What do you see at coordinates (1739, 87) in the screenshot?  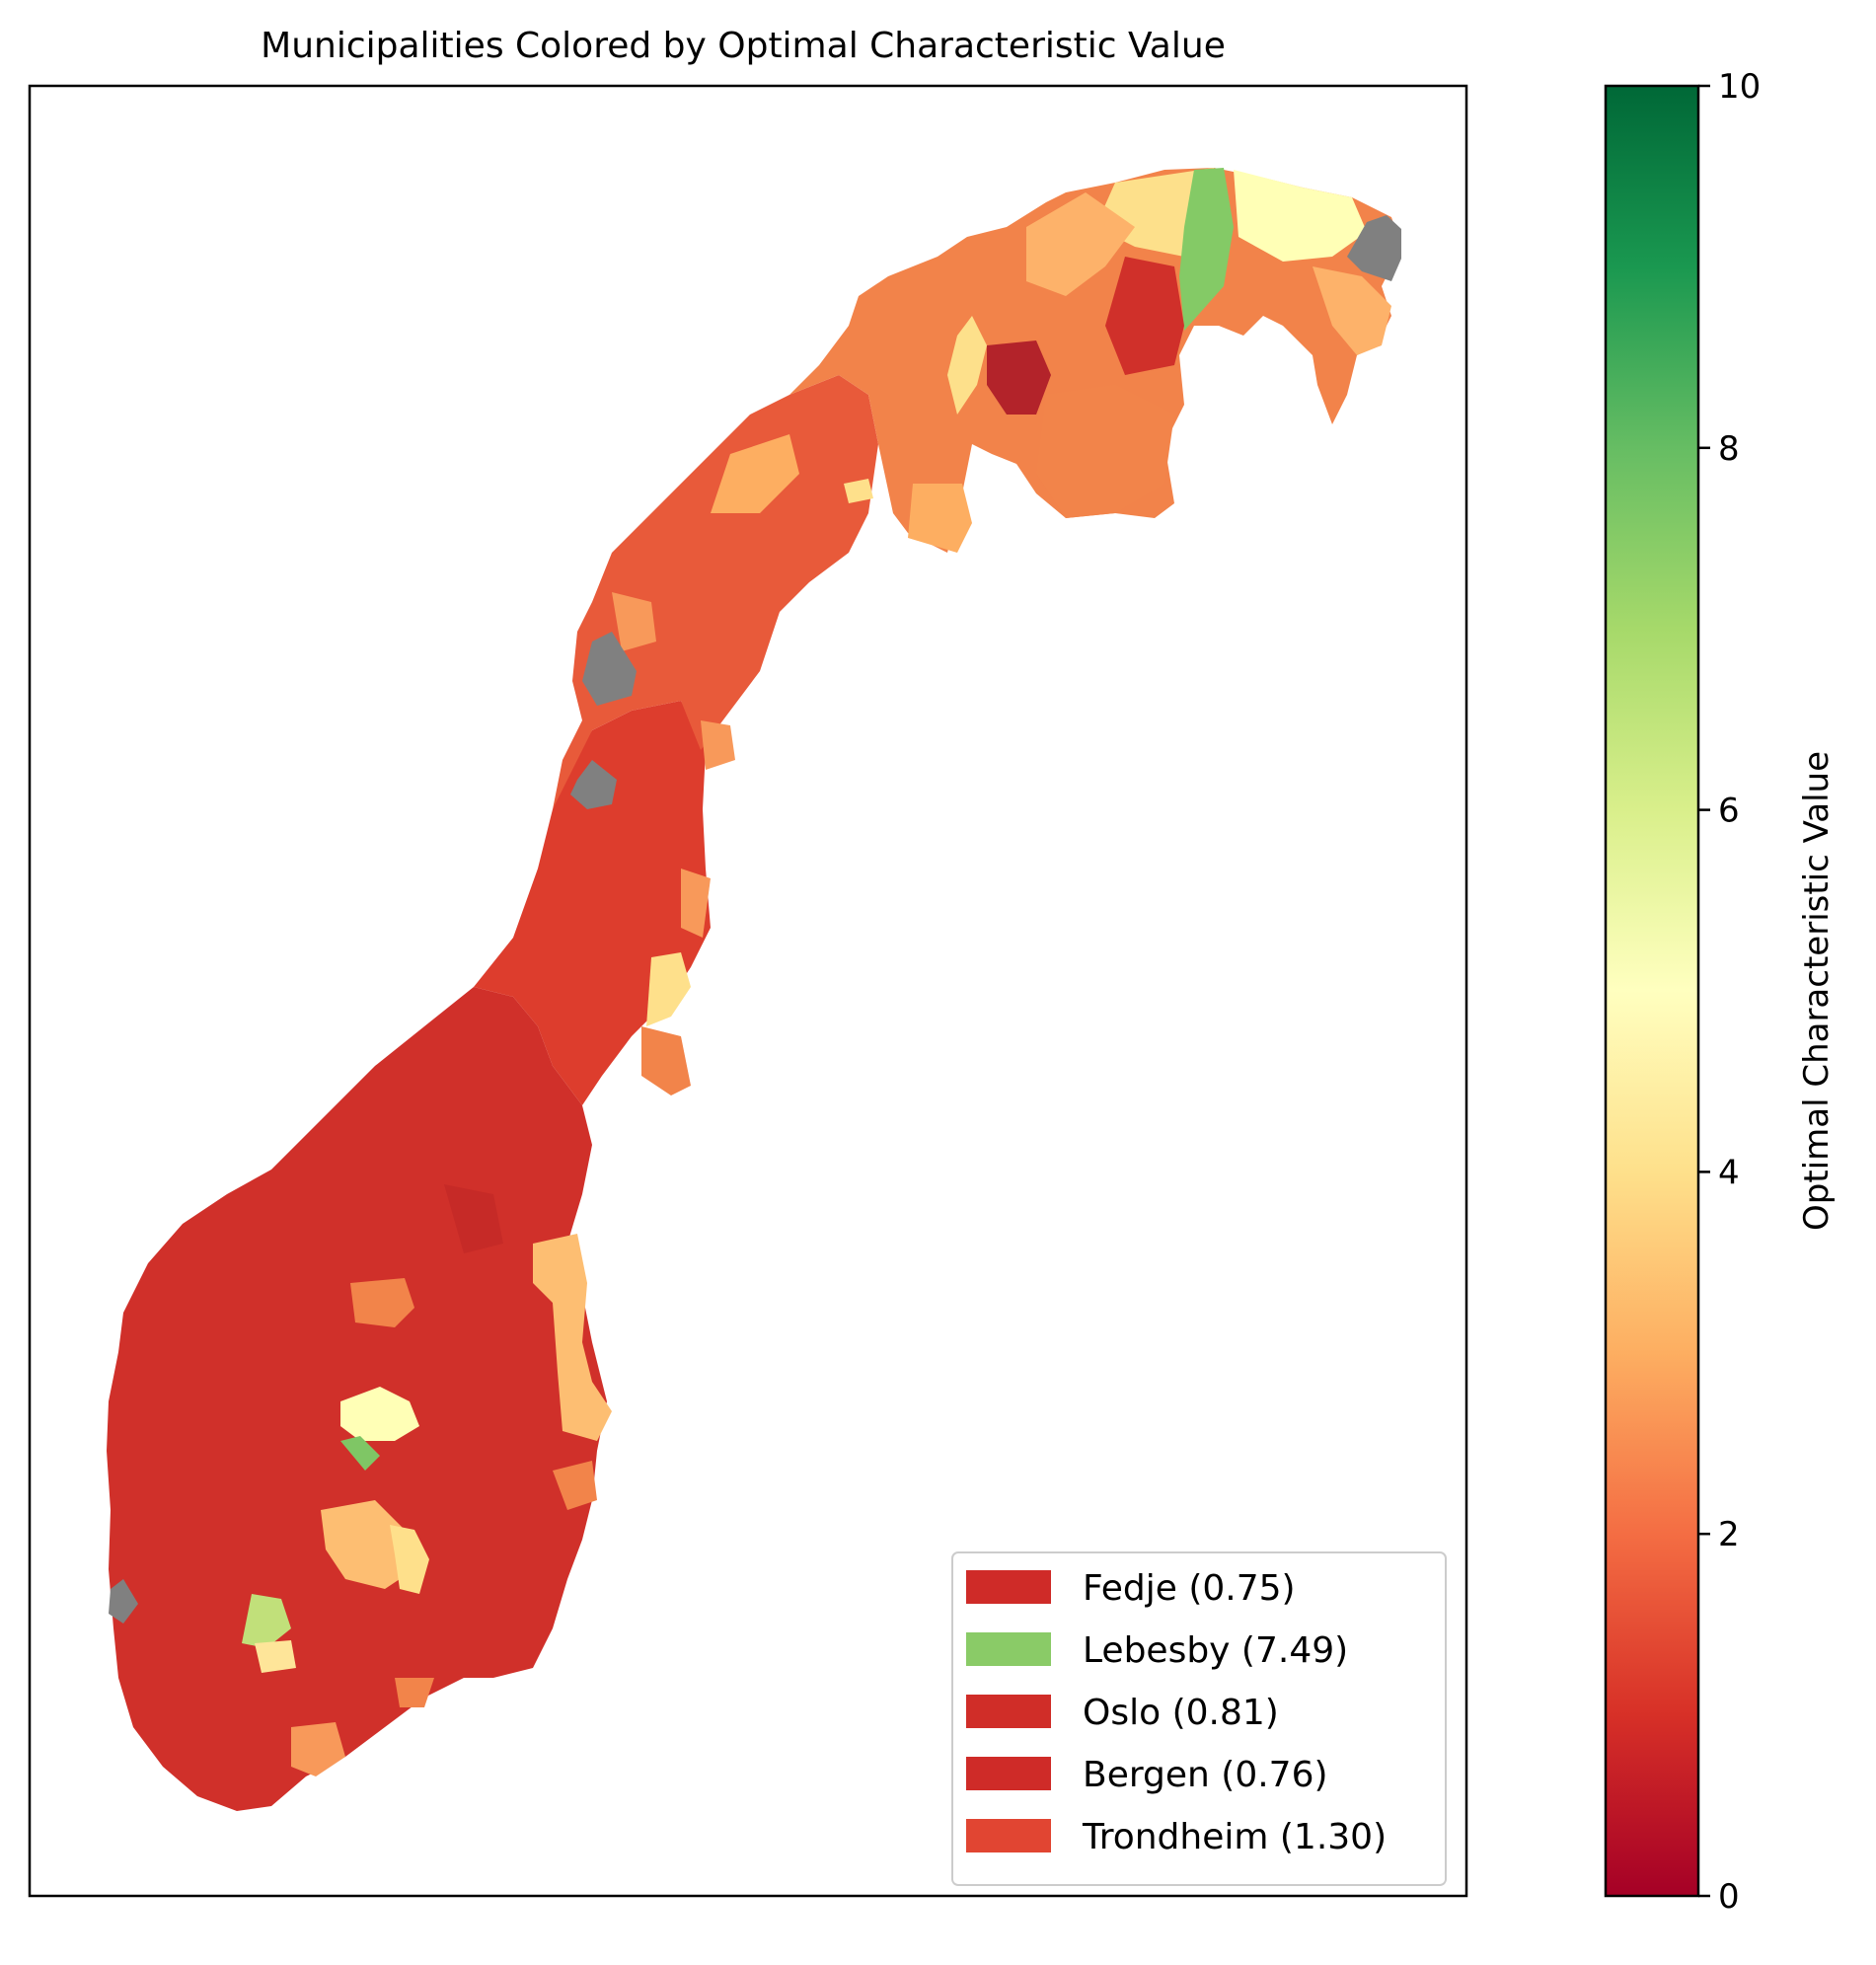 I see `colorbar-tick-label: 10` at bounding box center [1739, 87].